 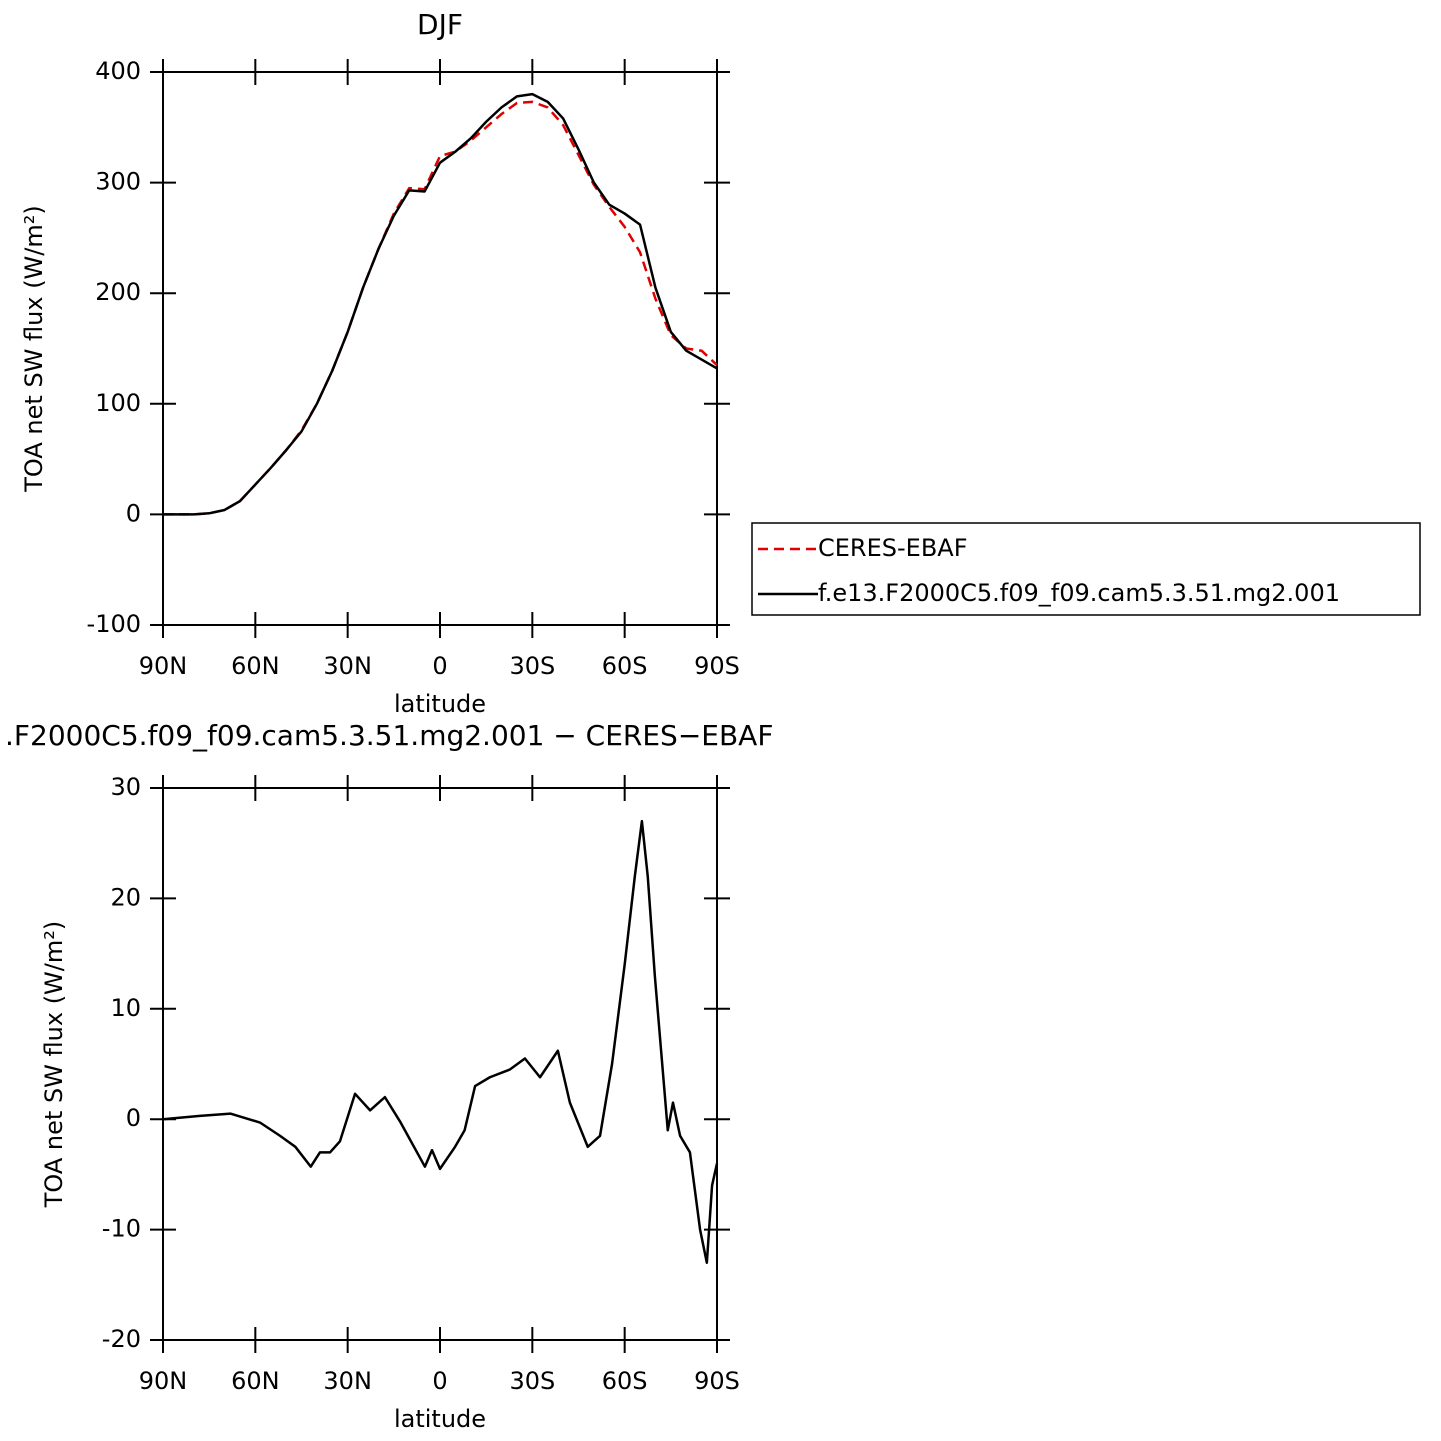 What do you see at coordinates (125, 897) in the screenshot?
I see `y-tick-label: 20` at bounding box center [125, 897].